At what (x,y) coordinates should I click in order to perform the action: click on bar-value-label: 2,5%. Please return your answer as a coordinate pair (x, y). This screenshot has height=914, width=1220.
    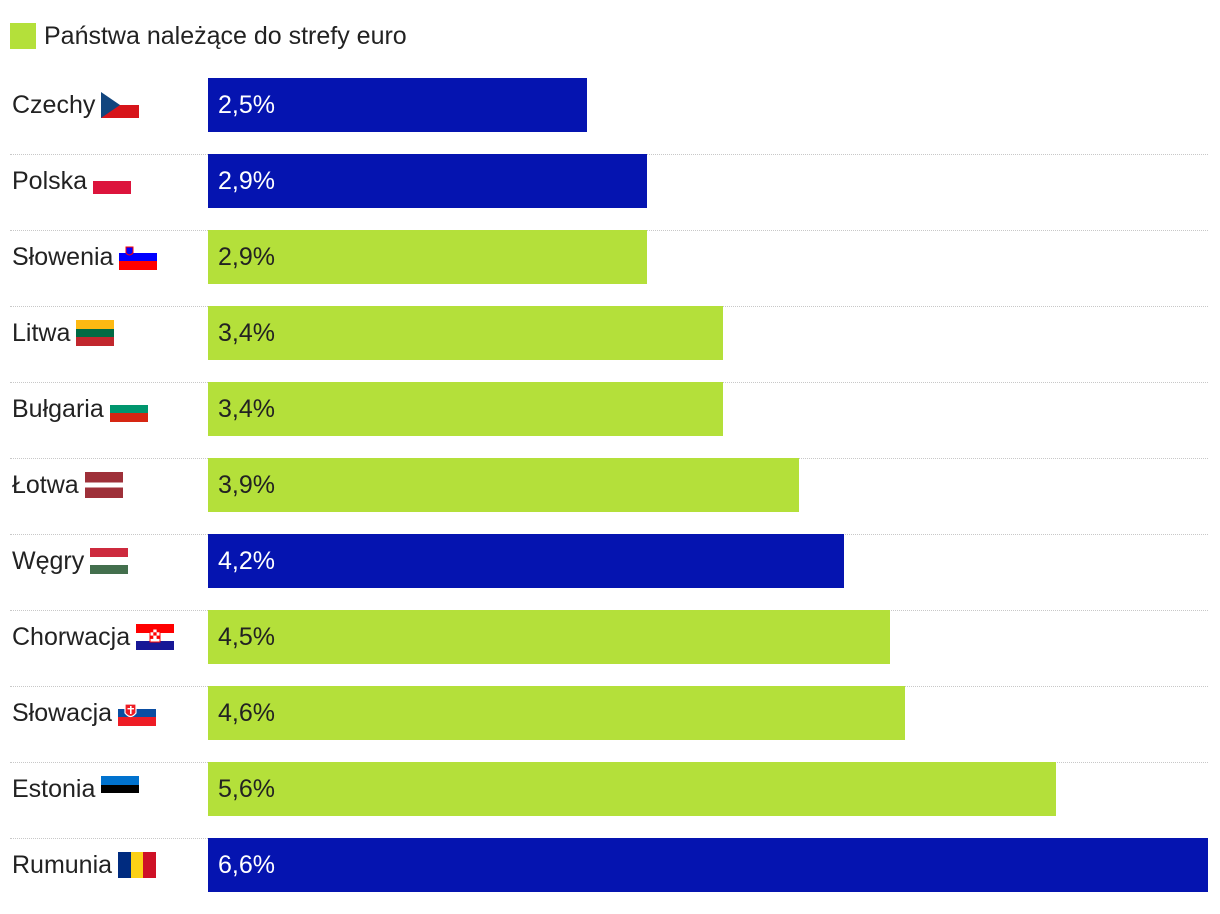
    Looking at the image, I should click on (246, 104).